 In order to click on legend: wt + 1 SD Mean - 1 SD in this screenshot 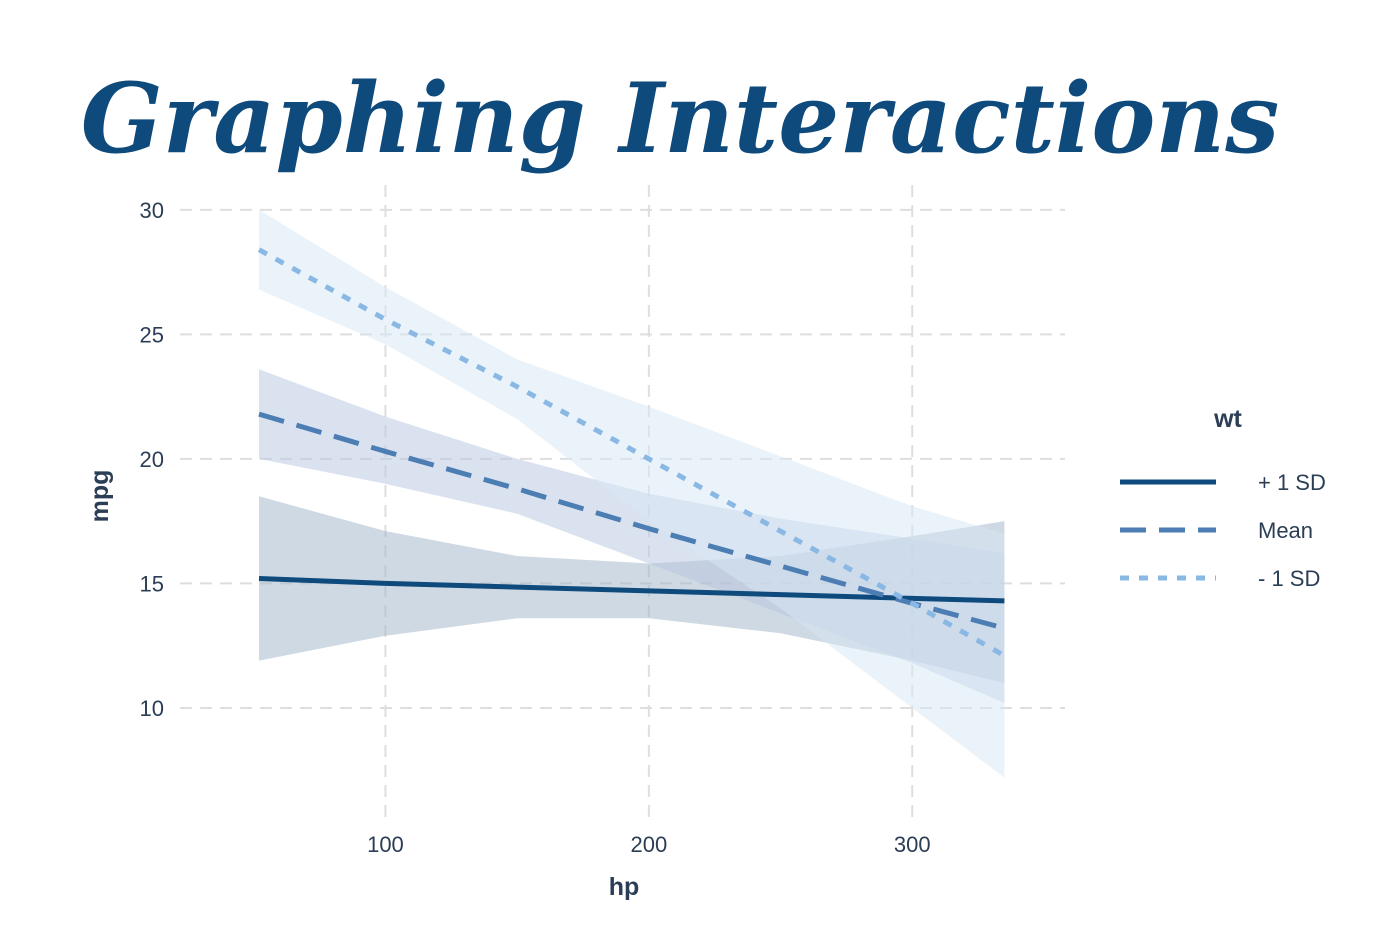, I will do `click(1223, 498)`.